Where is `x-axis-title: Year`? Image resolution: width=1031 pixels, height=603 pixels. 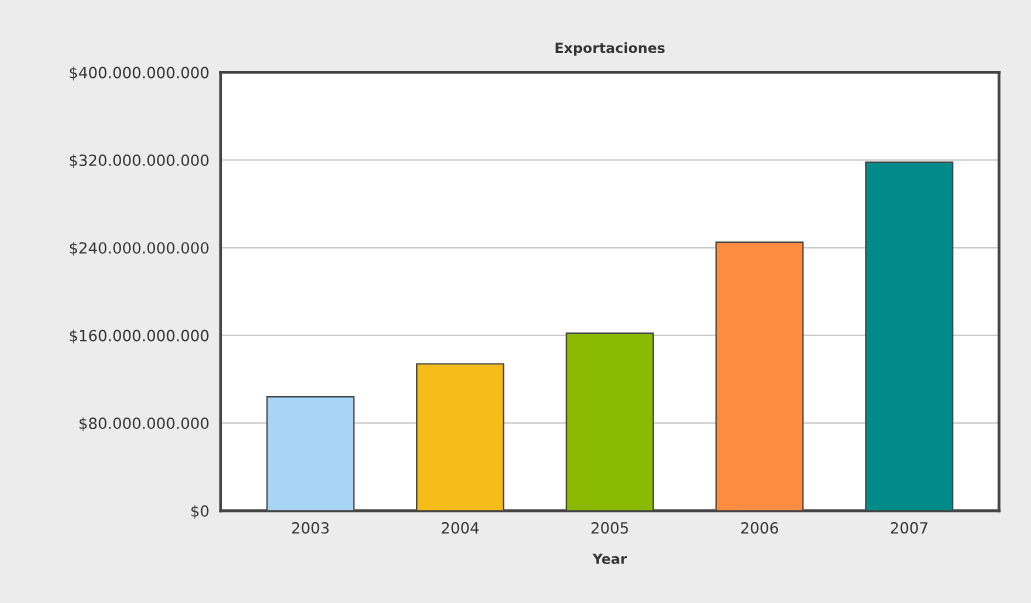
x-axis-title: Year is located at coordinates (610, 559).